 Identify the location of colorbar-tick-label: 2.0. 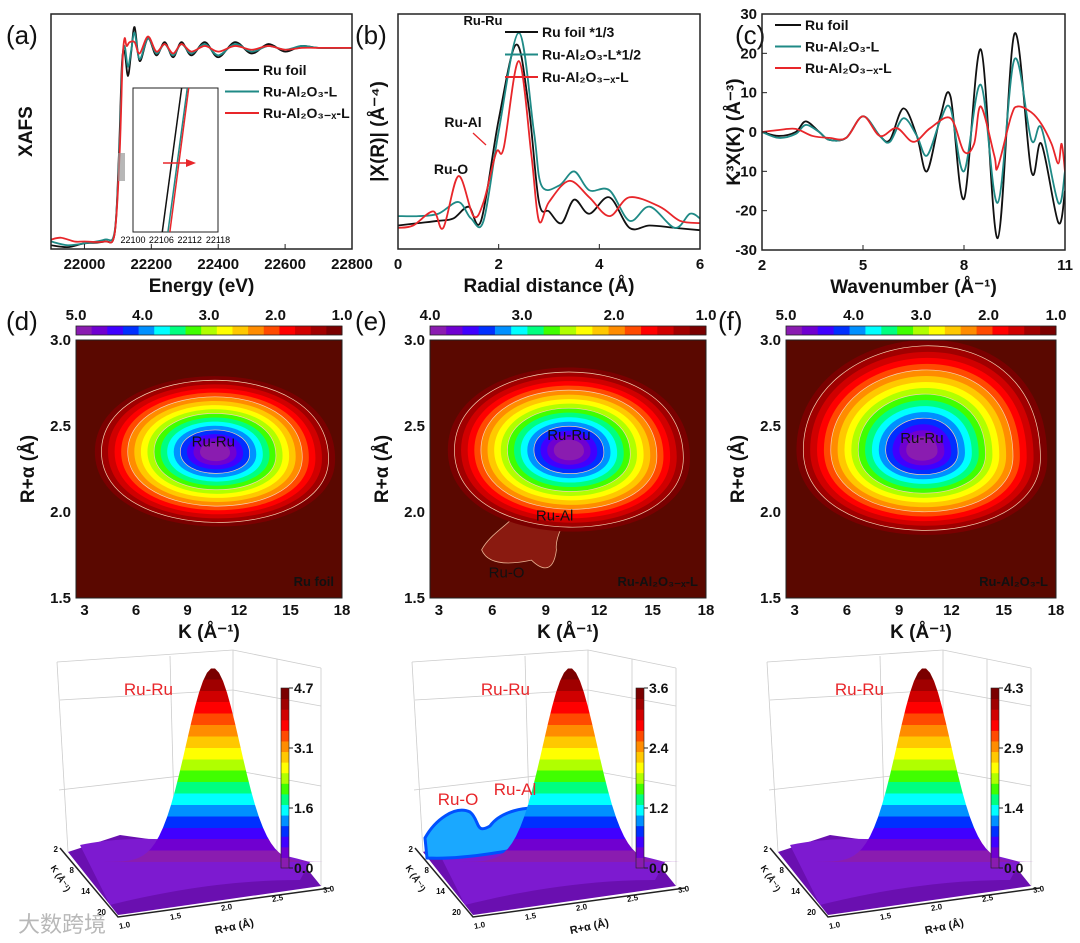
(988, 315).